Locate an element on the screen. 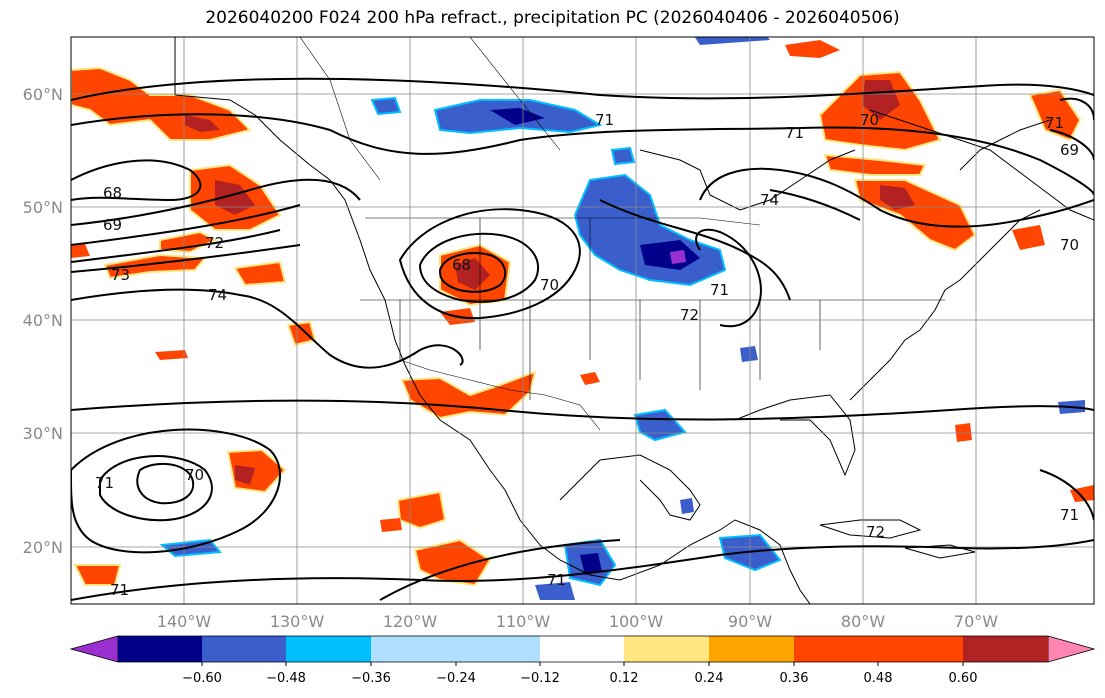 The height and width of the screenshot is (698, 1105). lon-label: 80°W is located at coordinates (863, 621).